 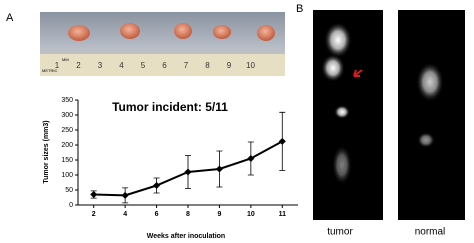 What do you see at coordinates (430, 232) in the screenshot?
I see `image-label: normal` at bounding box center [430, 232].